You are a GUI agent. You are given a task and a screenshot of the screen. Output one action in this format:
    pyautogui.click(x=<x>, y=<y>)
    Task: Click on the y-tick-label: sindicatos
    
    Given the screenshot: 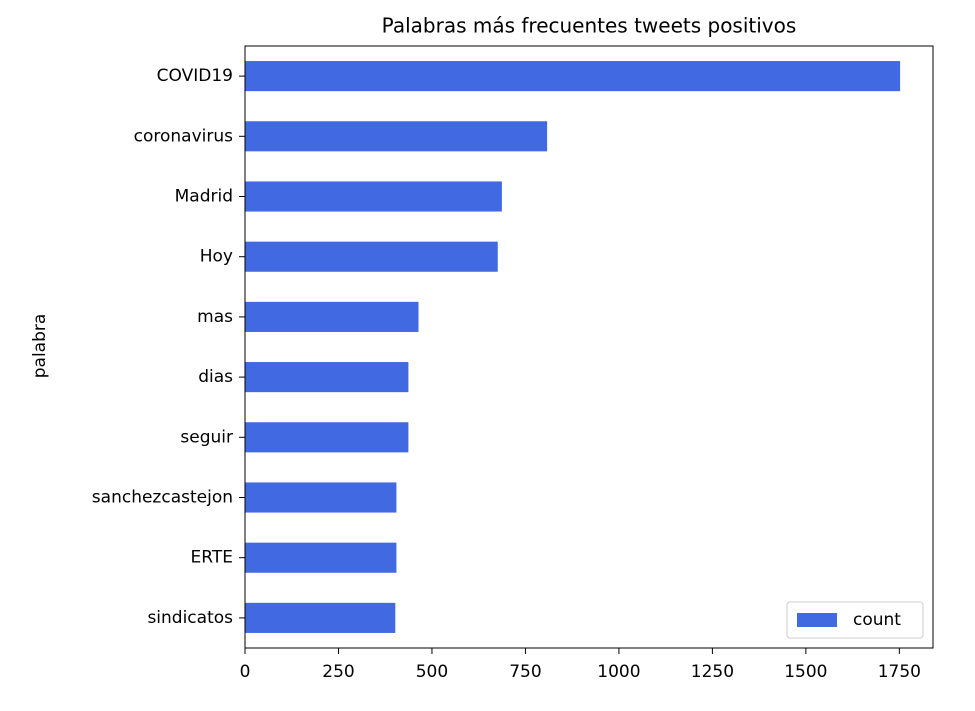 What is the action you would take?
    pyautogui.click(x=190, y=618)
    